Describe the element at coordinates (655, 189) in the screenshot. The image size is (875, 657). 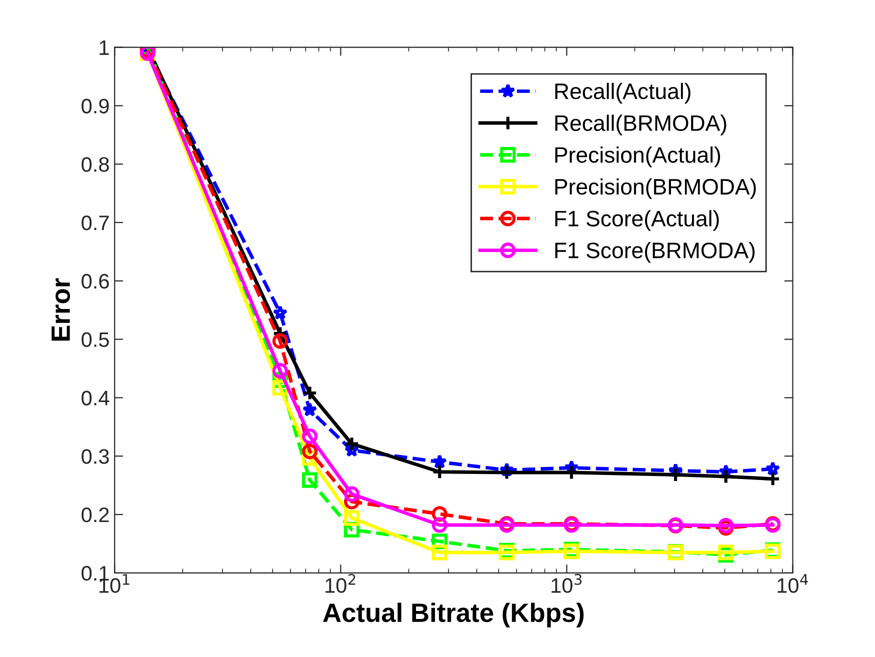
I see `legend-label: Precision(BRMODA)` at that location.